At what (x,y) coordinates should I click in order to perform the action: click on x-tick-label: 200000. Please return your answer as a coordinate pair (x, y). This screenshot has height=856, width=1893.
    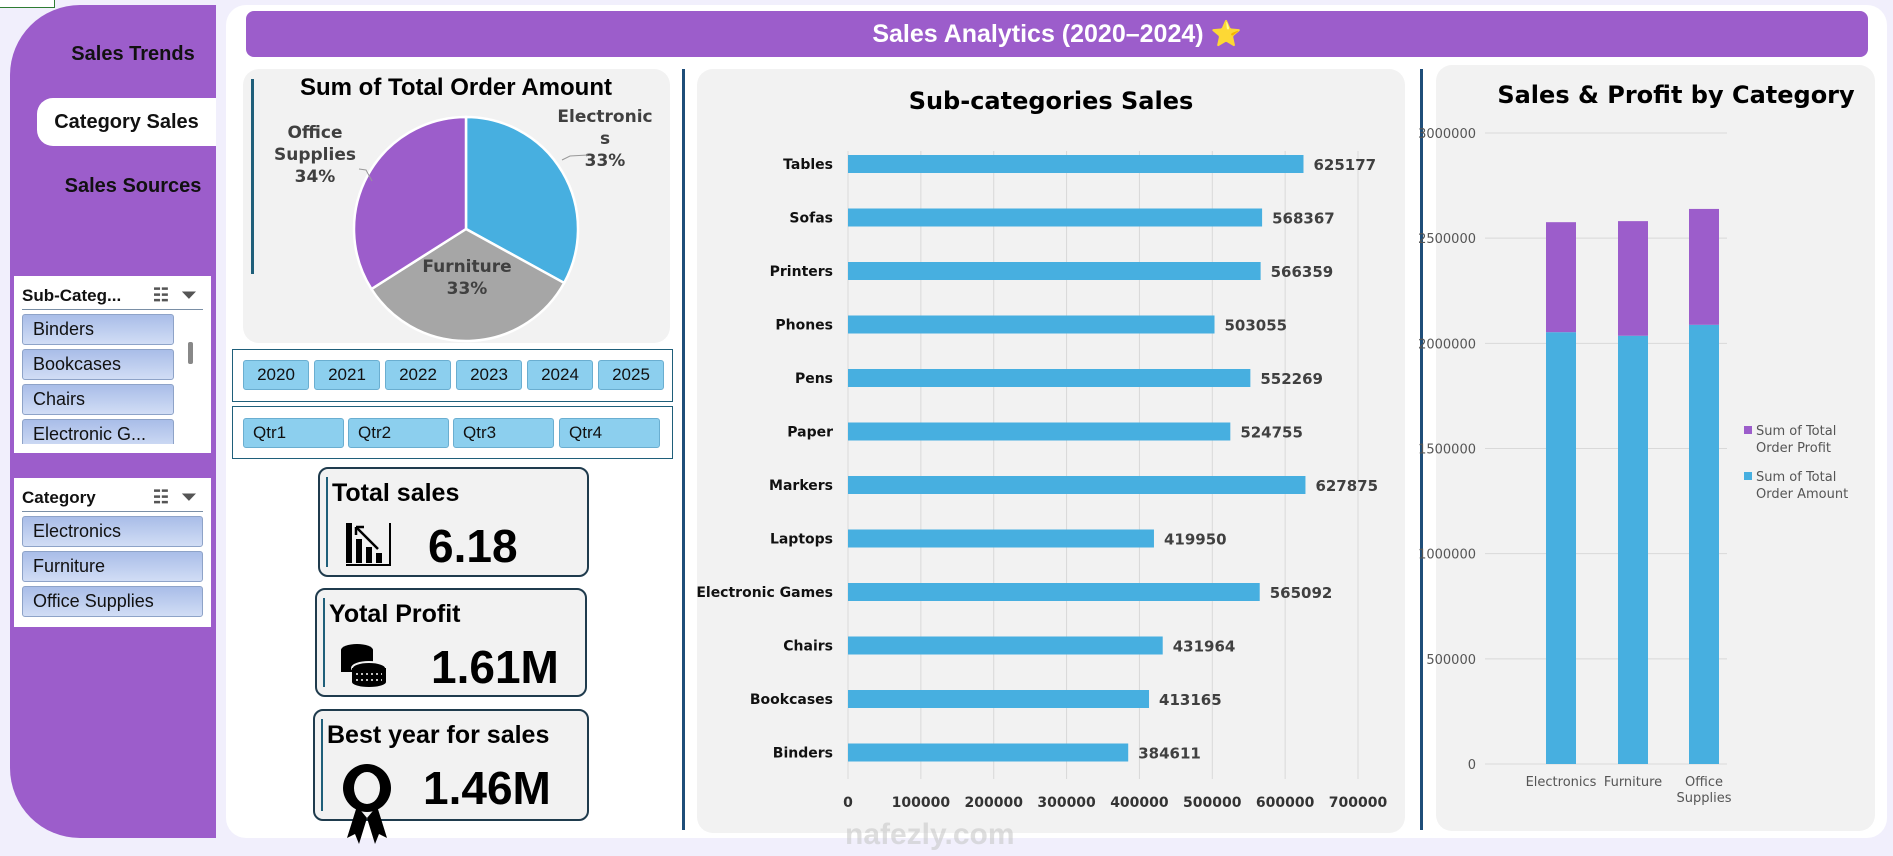
    Looking at the image, I should click on (993, 803).